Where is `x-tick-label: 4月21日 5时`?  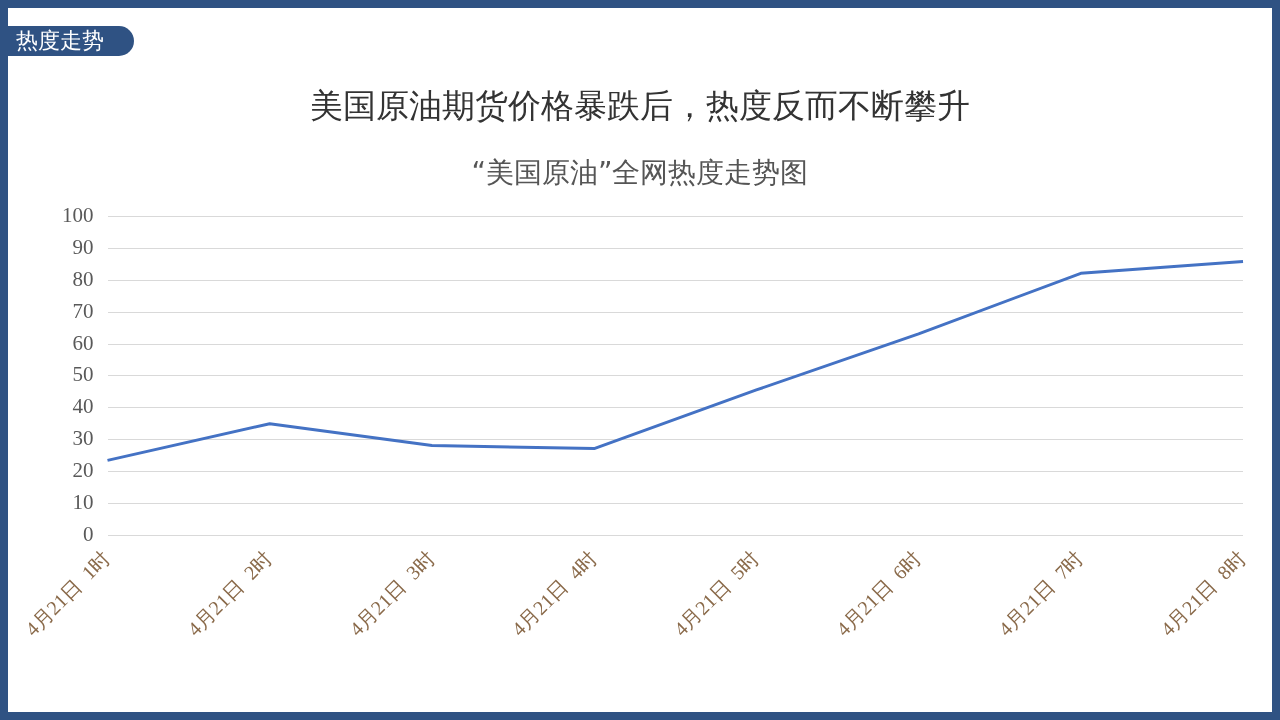 x-tick-label: 4月21日 5时 is located at coordinates (716, 593).